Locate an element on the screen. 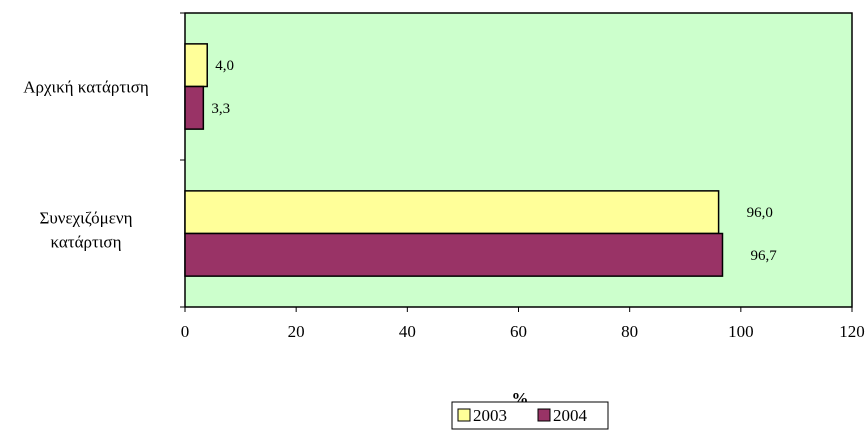 This screenshot has width=868, height=432. legend-box is located at coordinates (530, 415).